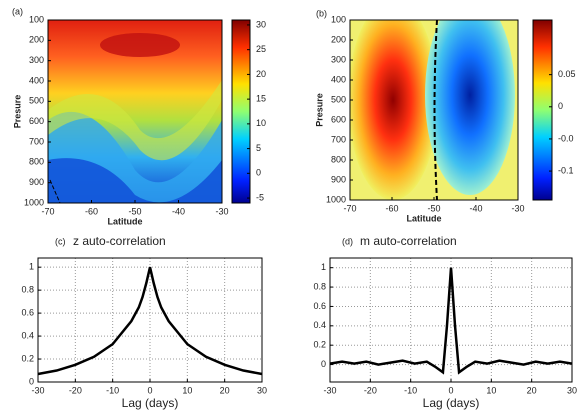 This screenshot has height=419, width=577. What do you see at coordinates (258, 148) in the screenshot?
I see `colorbar-tick-label: 5` at bounding box center [258, 148].